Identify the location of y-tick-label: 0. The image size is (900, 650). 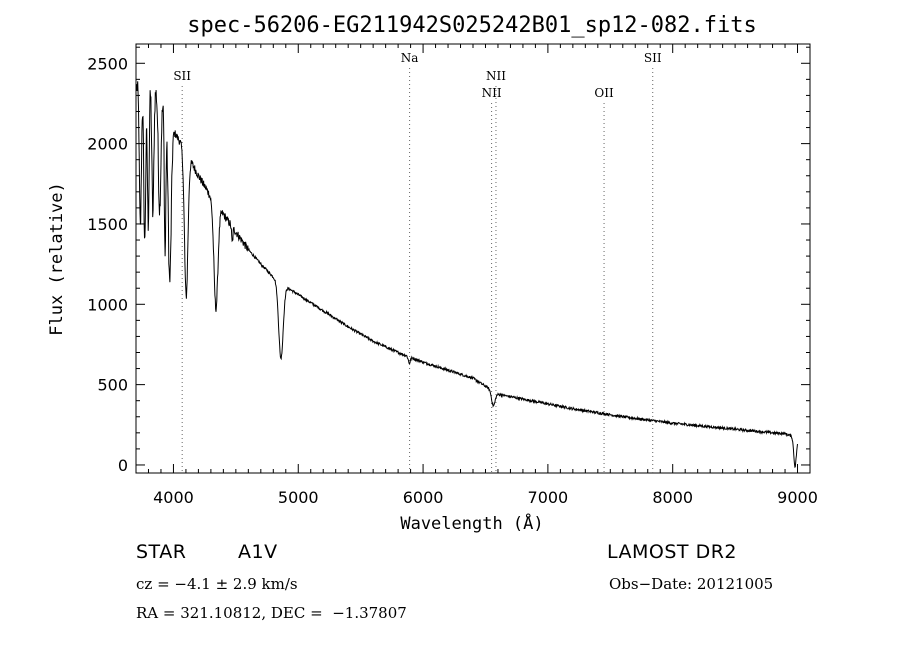
(123, 465).